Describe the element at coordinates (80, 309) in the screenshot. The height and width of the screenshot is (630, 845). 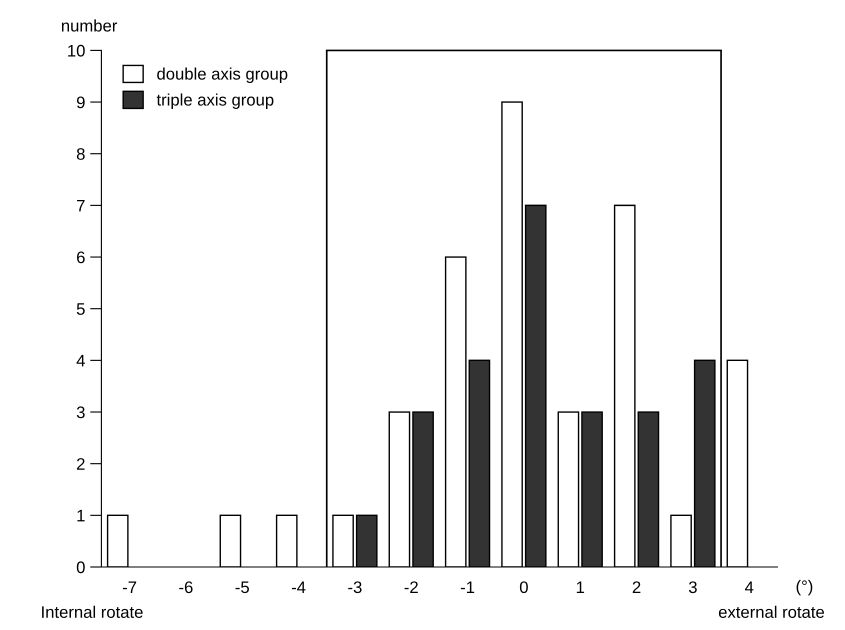
I see `y-tick-label: 5` at that location.